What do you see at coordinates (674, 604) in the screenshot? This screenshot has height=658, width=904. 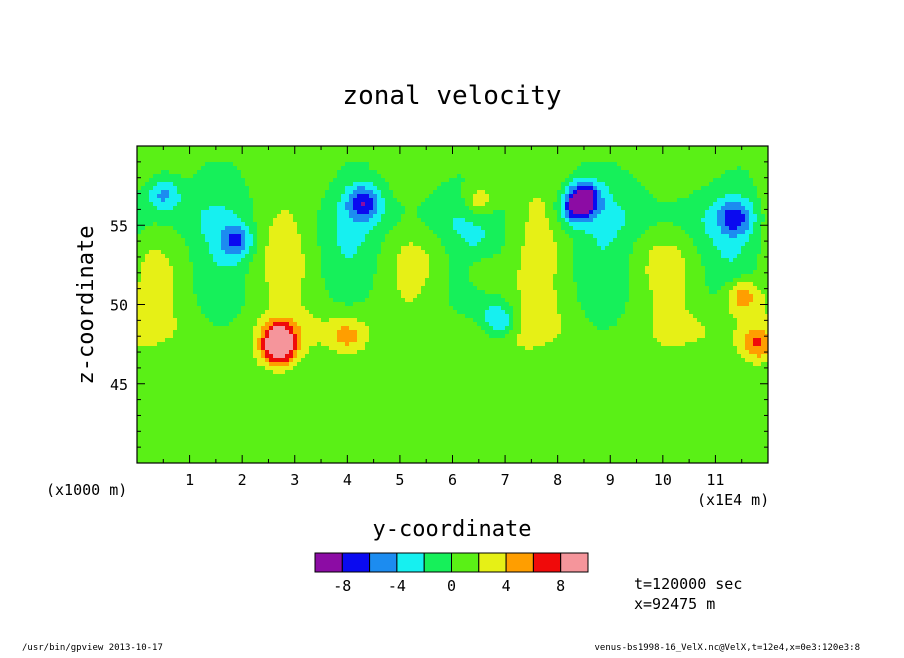 I see `position-annotation: x=92475 m` at bounding box center [674, 604].